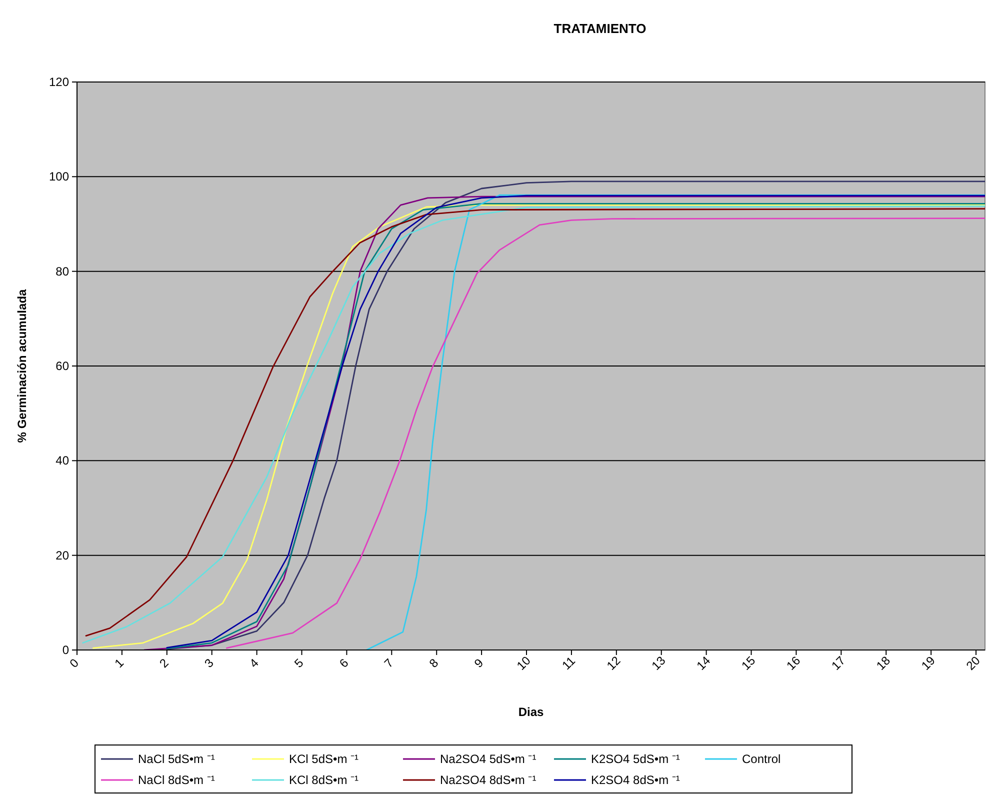  What do you see at coordinates (531, 712) in the screenshot?
I see `x-axis-title: Dias` at bounding box center [531, 712].